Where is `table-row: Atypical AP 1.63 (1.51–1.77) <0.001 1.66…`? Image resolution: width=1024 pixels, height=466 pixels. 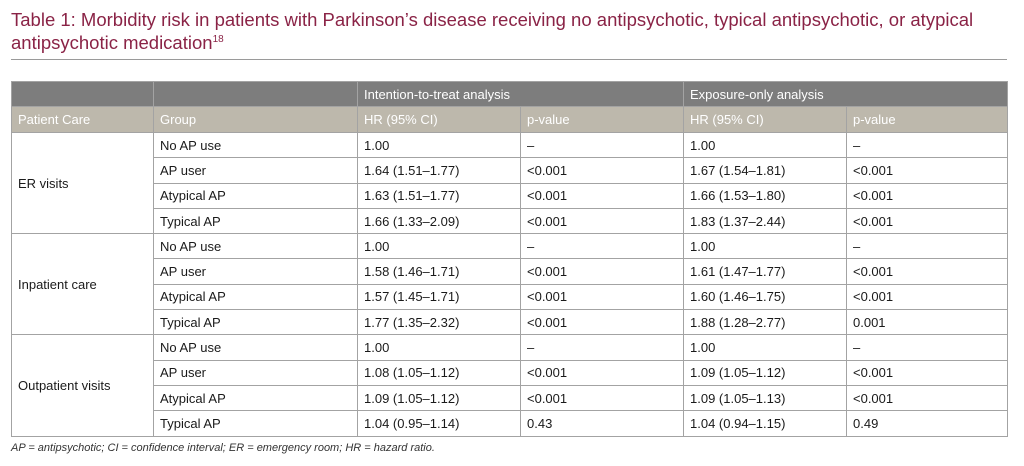 table-row: Atypical AP 1.63 (1.51–1.77) <0.001 1.66… is located at coordinates (510, 195).